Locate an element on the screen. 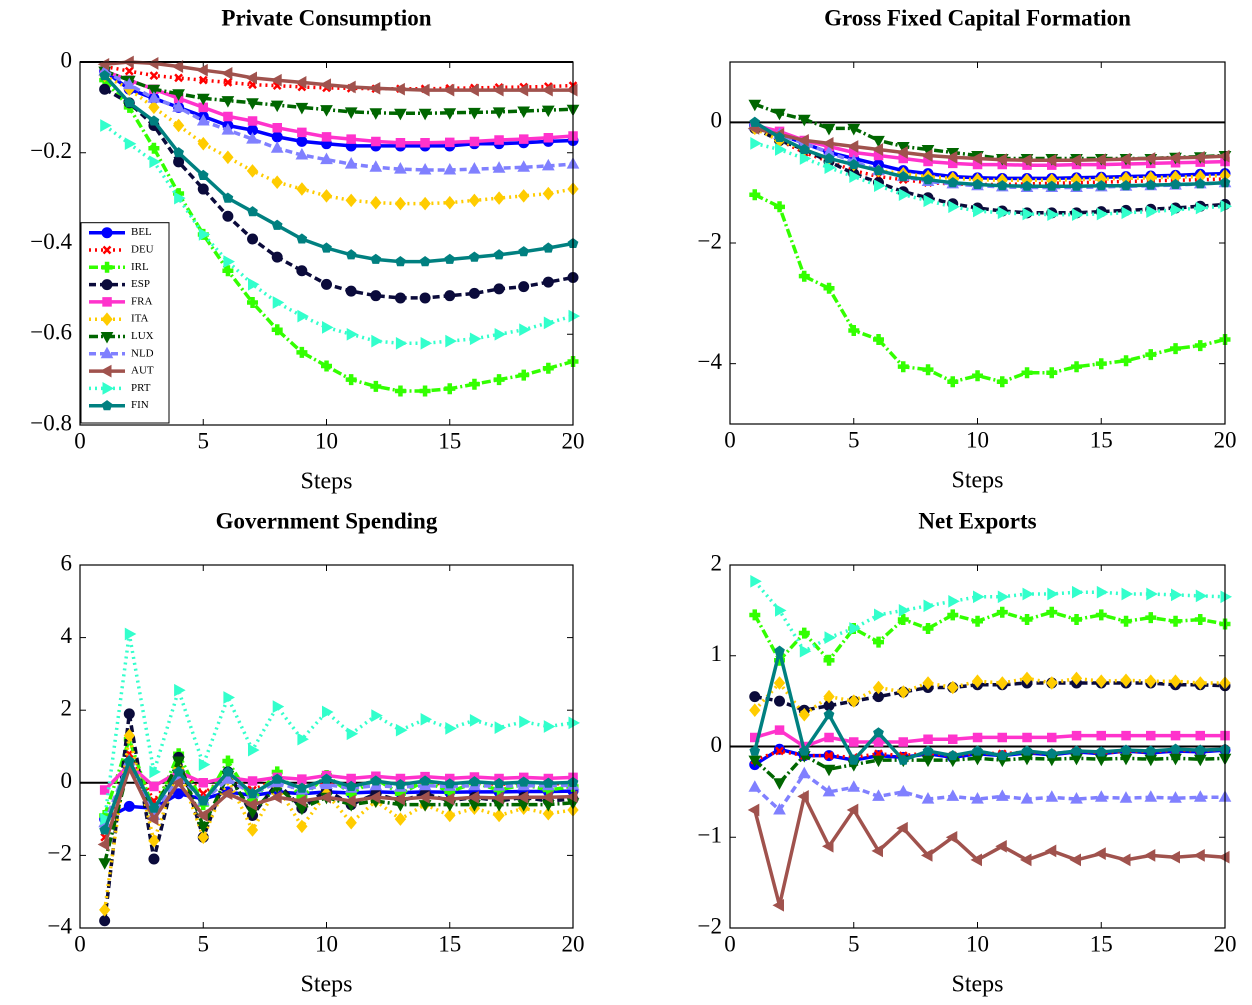 This screenshot has width=1252, height=1005. x-tick-label: 0 is located at coordinates (730, 943).